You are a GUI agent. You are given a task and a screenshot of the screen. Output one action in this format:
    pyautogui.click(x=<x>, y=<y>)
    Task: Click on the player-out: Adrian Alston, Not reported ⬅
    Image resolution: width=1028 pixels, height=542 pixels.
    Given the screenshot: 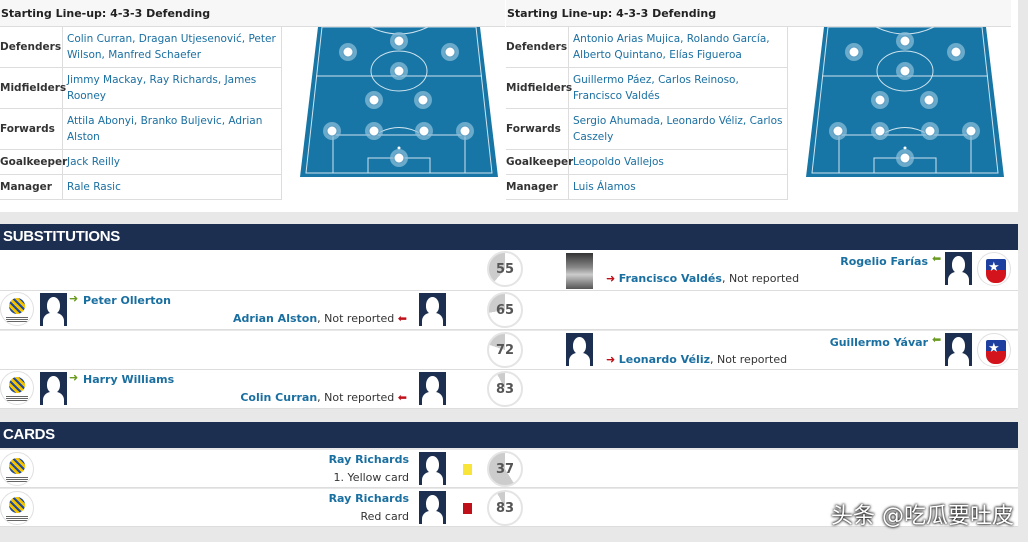 What is the action you would take?
    pyautogui.click(x=320, y=318)
    